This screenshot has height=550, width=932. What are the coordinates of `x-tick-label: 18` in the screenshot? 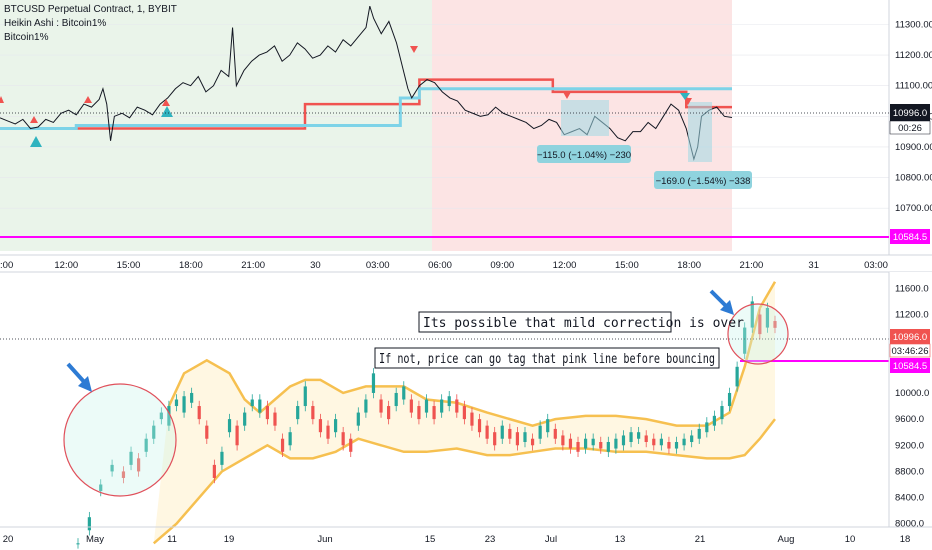 It's located at (905, 539).